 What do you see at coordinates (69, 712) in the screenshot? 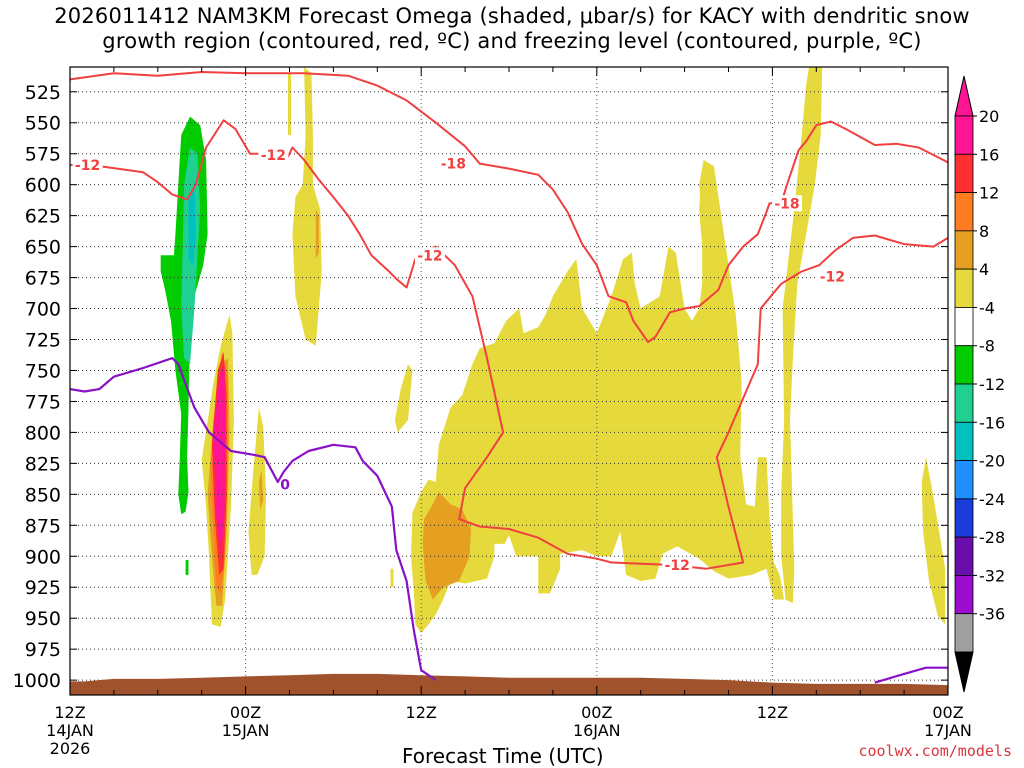
I see `x-tick-label-0-0: 12Z` at bounding box center [69, 712].